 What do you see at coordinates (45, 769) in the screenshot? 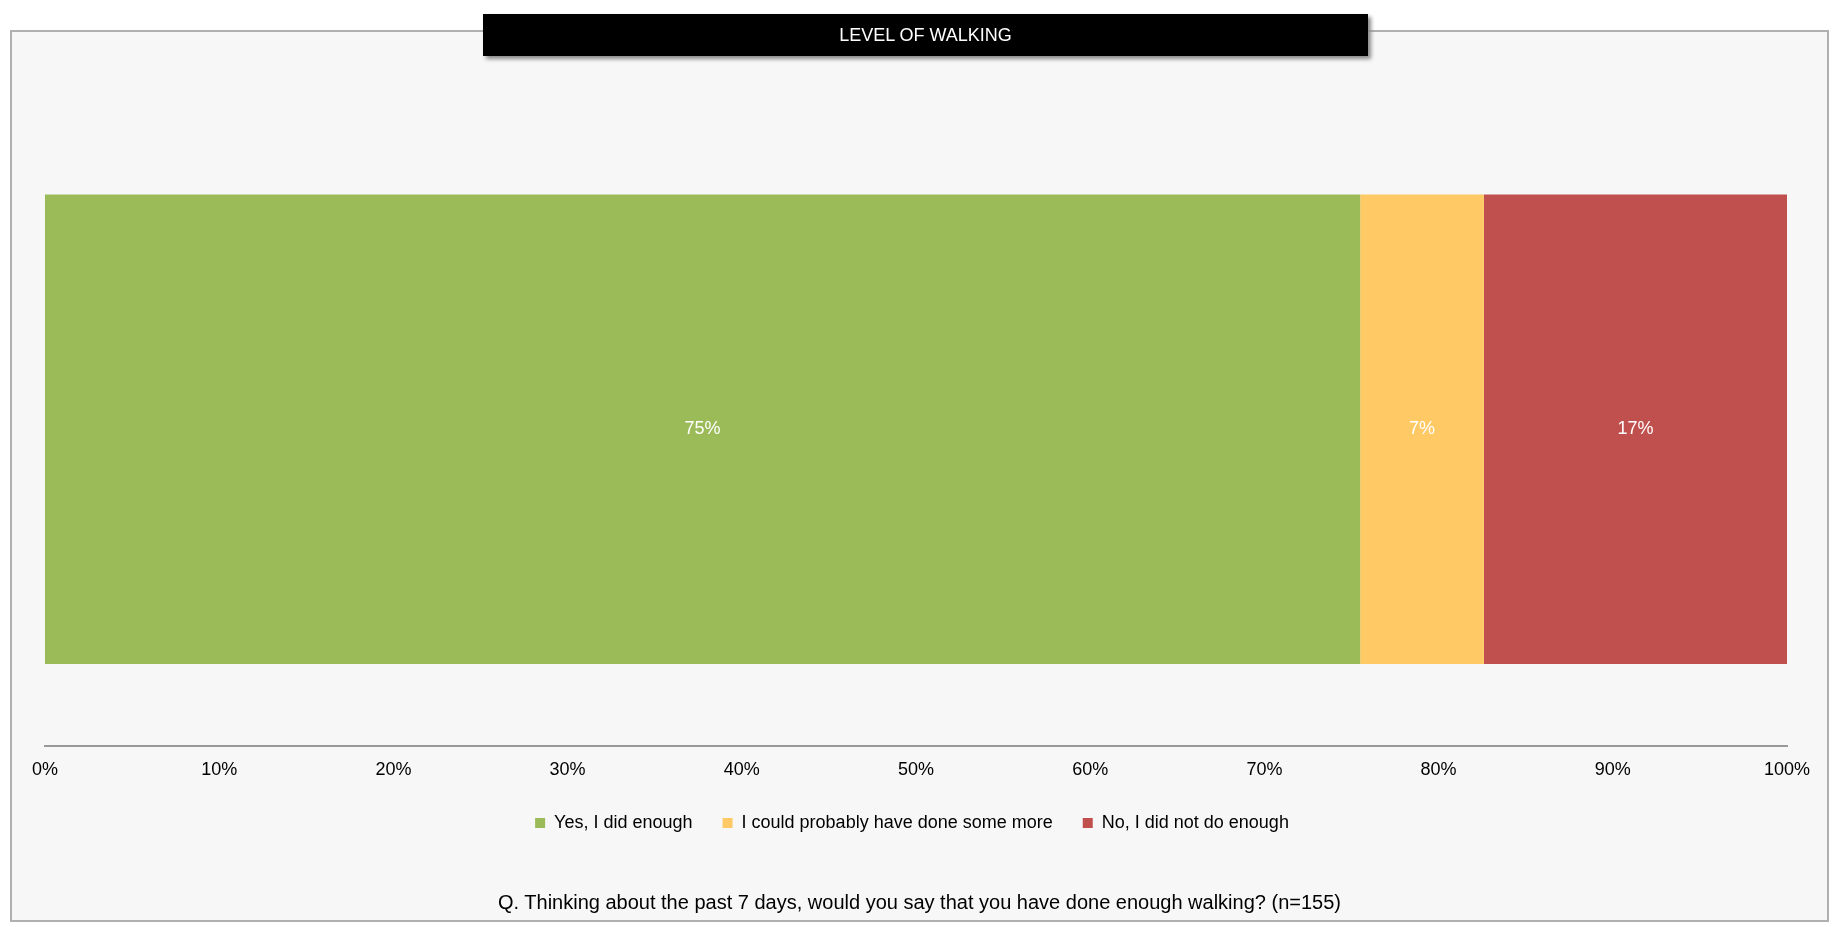
I see `x-tick-label: 0%` at bounding box center [45, 769].